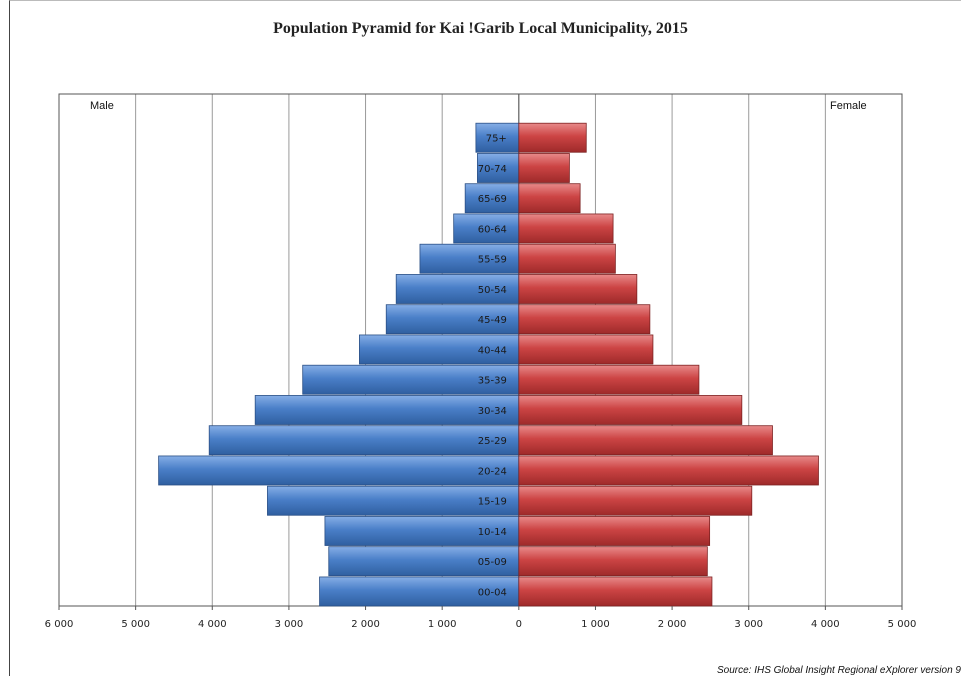  I want to click on category-label: 20-24, so click(492, 471).